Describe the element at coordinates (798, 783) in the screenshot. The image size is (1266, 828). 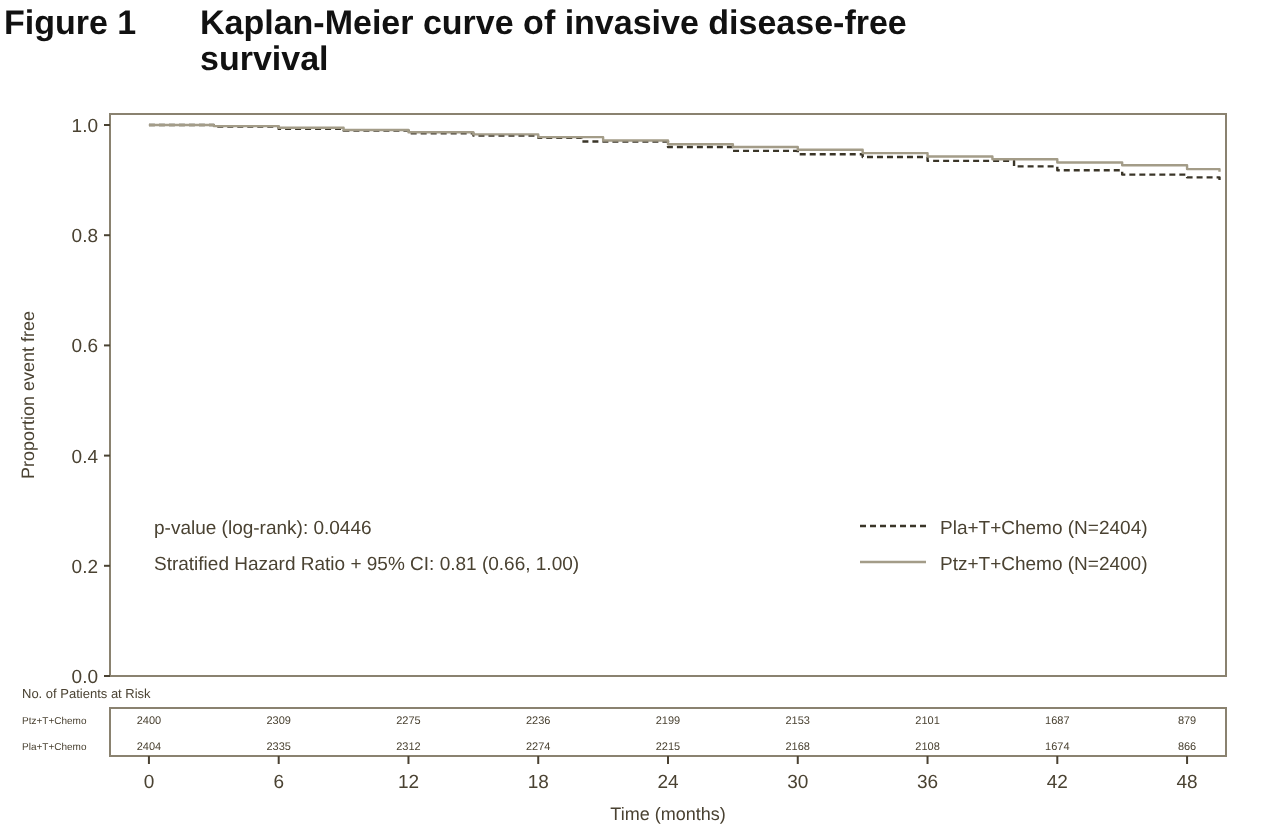
I see `x-tick-label: 30` at that location.